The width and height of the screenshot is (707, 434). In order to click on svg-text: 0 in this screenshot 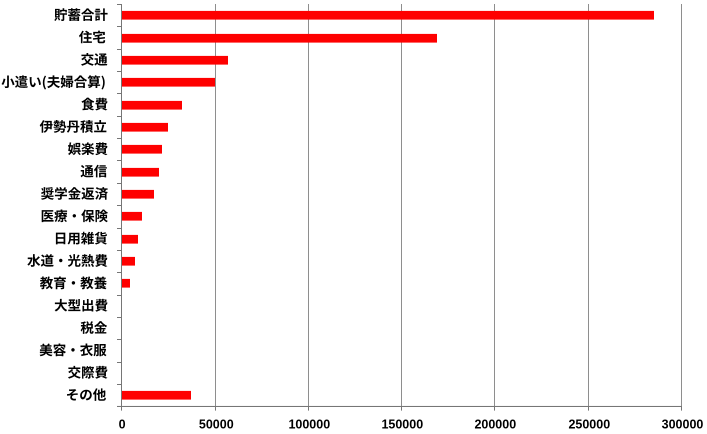, I will do `click(122, 424)`.